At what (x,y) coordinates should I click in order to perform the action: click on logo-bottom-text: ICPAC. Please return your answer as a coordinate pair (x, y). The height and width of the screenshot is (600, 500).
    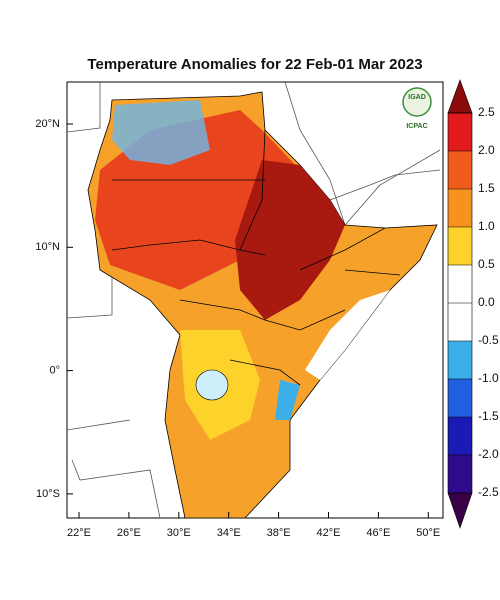
    Looking at the image, I should click on (416, 126).